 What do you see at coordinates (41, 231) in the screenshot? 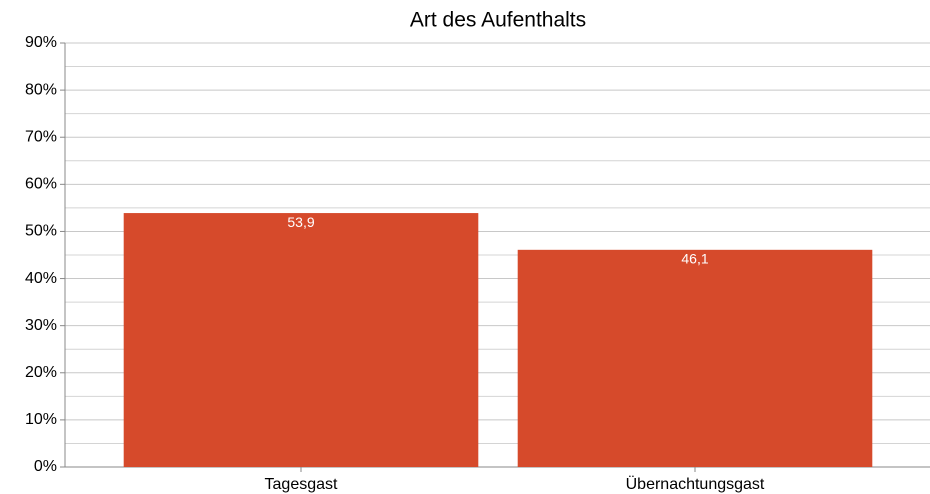
I see `y-tick-label: 50%` at bounding box center [41, 231].